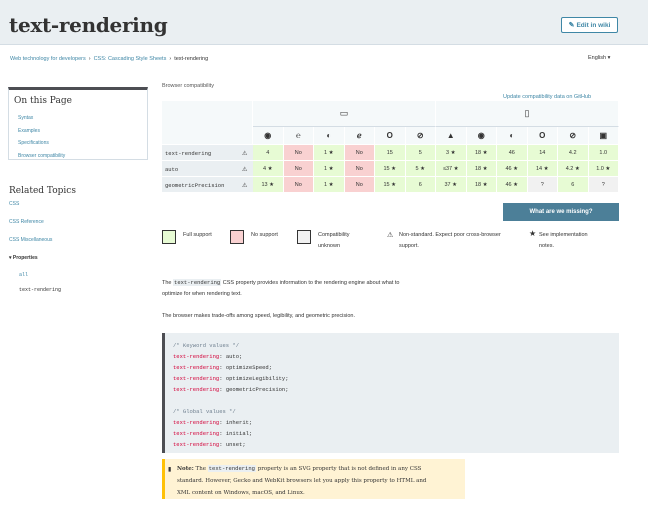  Describe the element at coordinates (268, 153) in the screenshot. I see `compat-cell: 4` at that location.